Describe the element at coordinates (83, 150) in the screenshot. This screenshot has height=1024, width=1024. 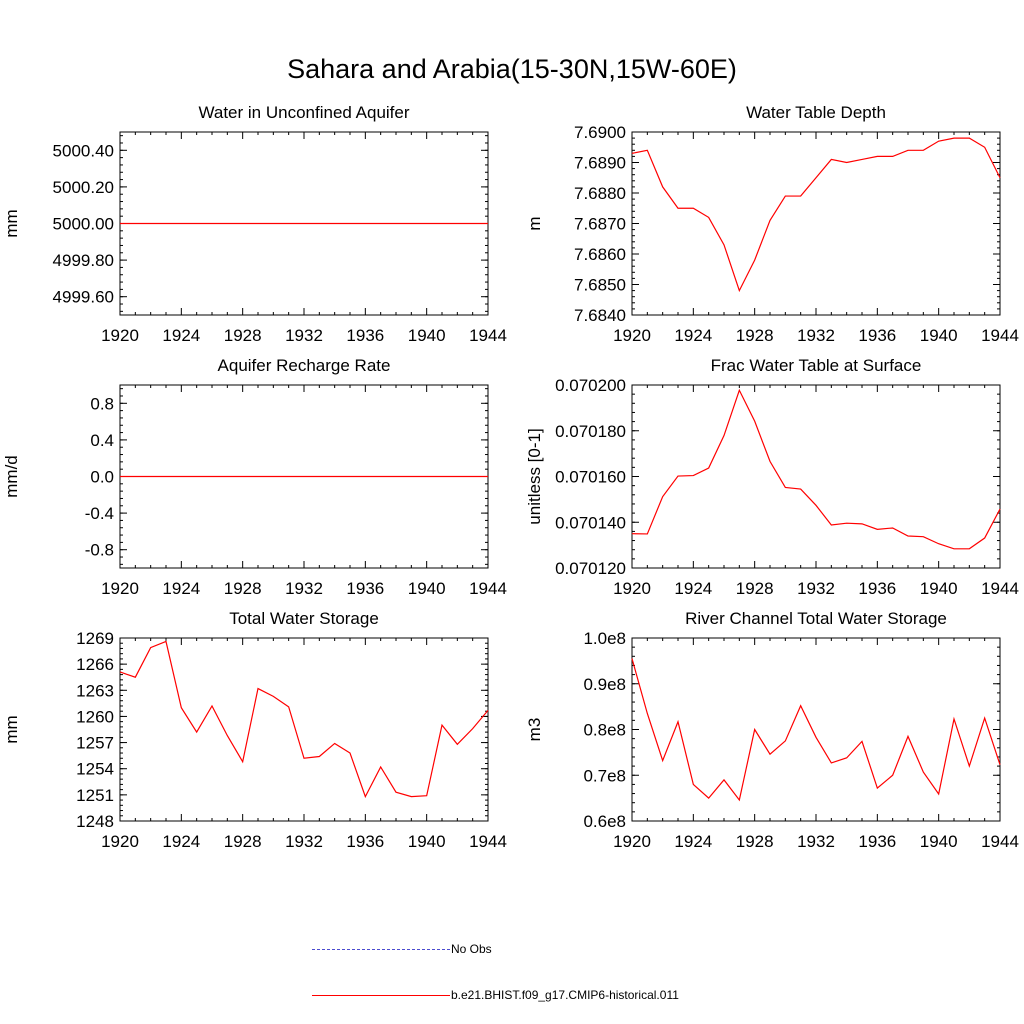
I see `y-tick-label: 5000.40` at that location.